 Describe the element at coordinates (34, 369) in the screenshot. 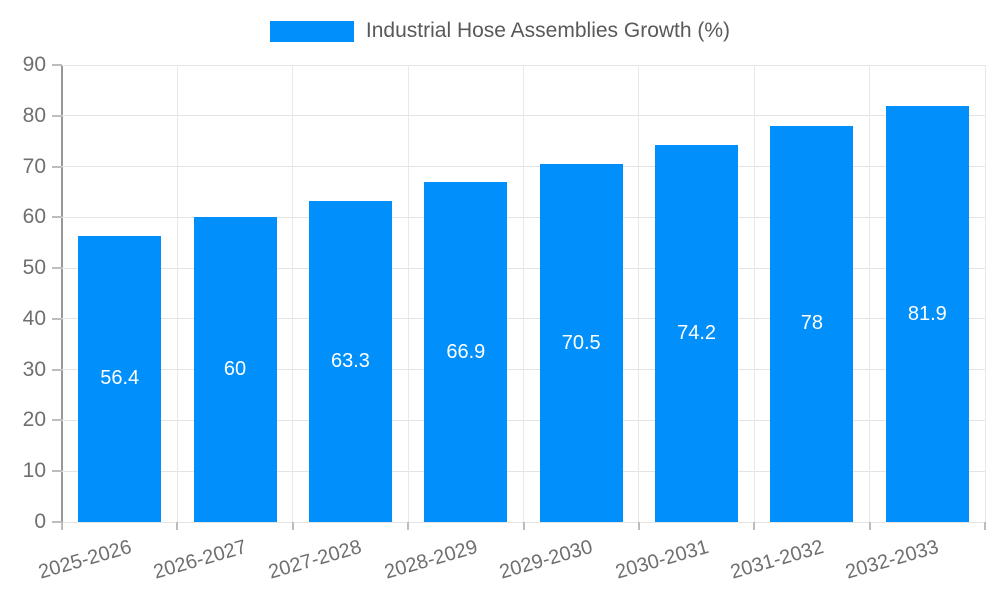

I see `y-axis-label: 30` at that location.